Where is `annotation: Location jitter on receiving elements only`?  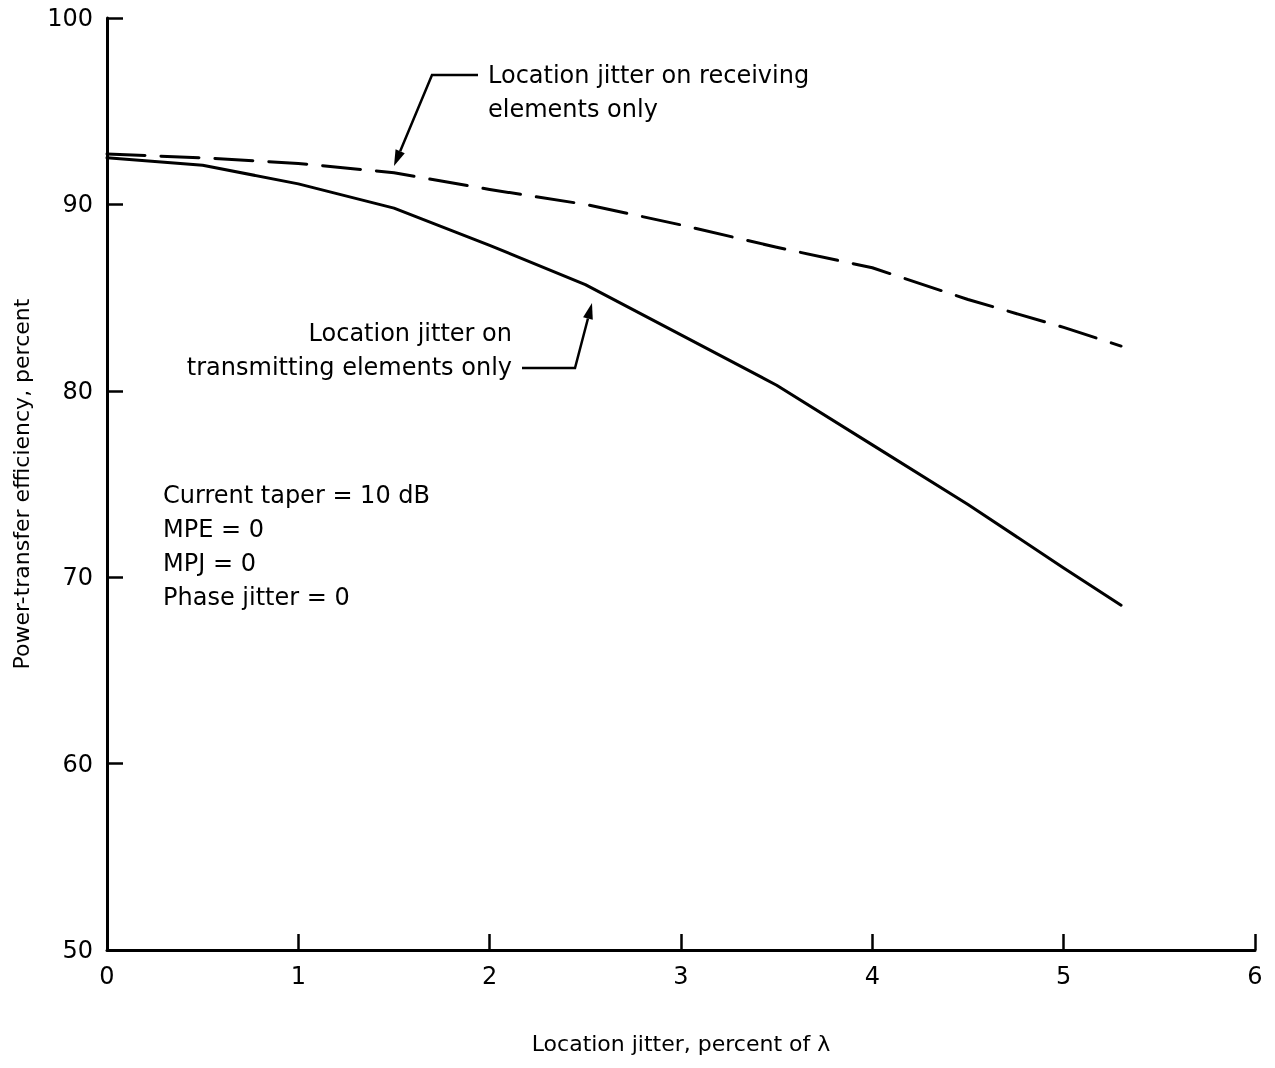 annotation: Location jitter on receiving elements only is located at coordinates (649, 92).